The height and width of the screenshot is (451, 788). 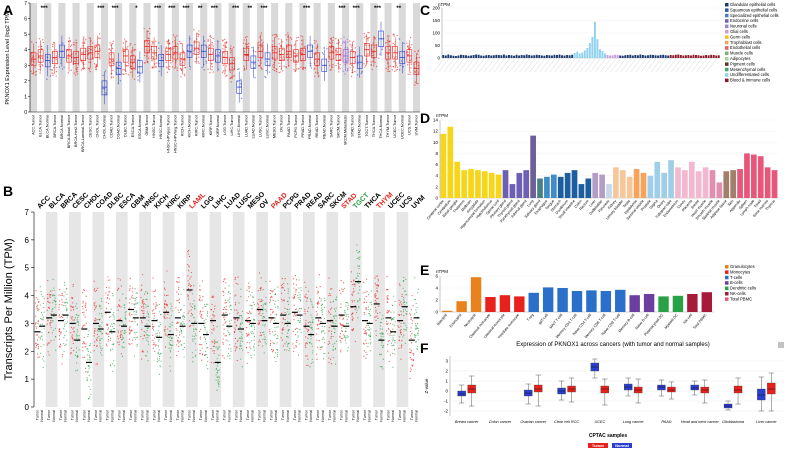 What do you see at coordinates (727, 80) in the screenshot?
I see `legend-swatch` at bounding box center [727, 80].